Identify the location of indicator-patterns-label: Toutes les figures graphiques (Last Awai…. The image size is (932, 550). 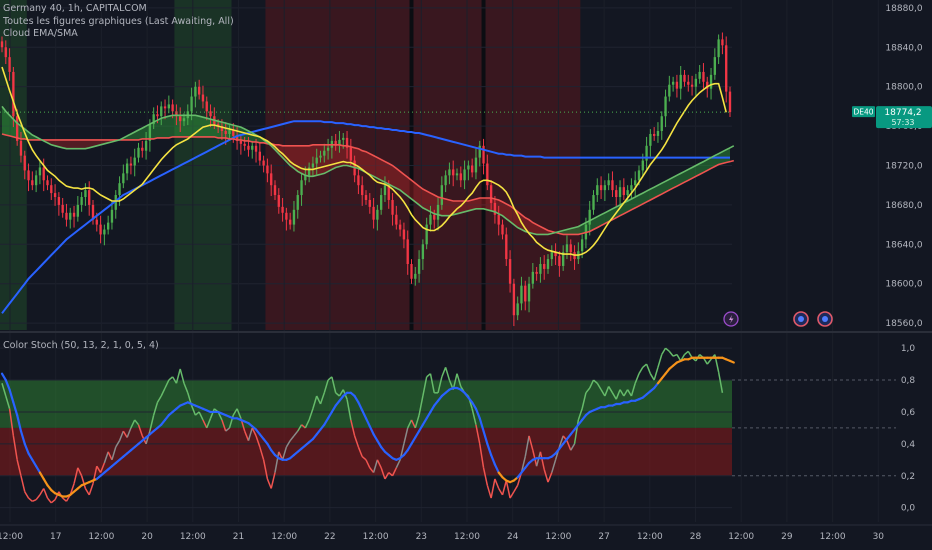
(118, 21).